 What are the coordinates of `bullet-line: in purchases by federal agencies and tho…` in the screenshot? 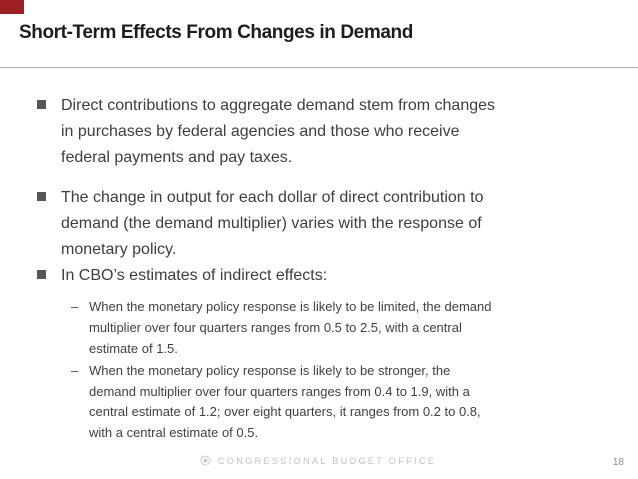 It's located at (260, 131).